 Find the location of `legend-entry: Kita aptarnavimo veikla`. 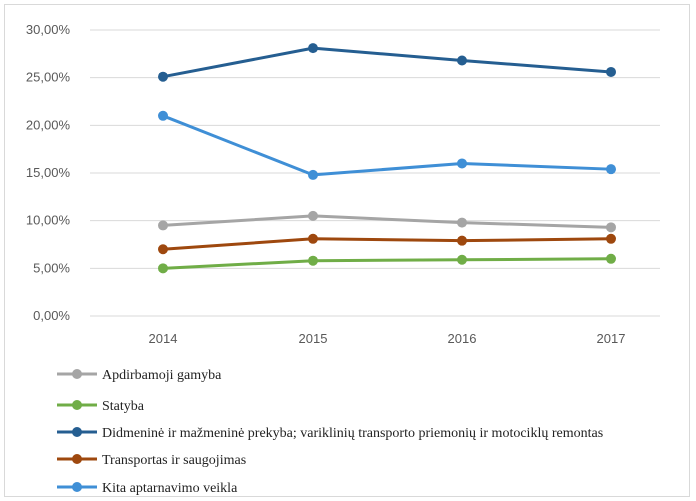

legend-entry: Kita aptarnavimo veikla is located at coordinates (147, 488).